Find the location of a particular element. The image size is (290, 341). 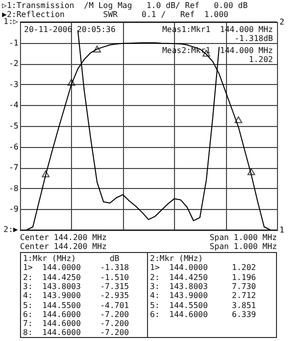

chart-subtitle: ▶2:Reflection SWR 0.1 / Ref 1.000 is located at coordinates (115, 14).